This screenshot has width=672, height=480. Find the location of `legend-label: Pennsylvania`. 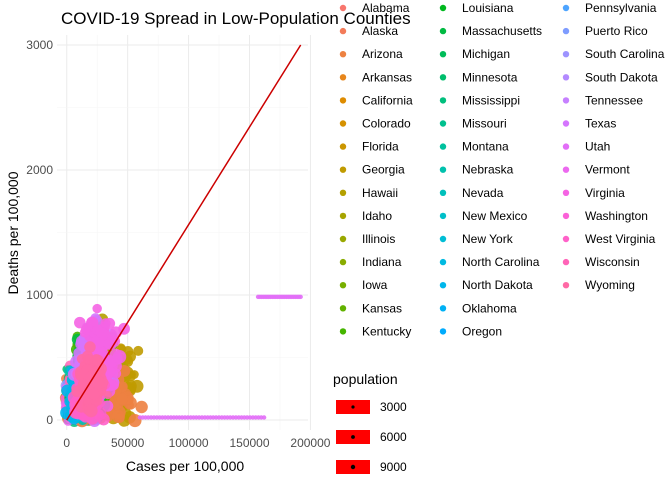

legend-label: Pennsylvania is located at coordinates (621, 8).